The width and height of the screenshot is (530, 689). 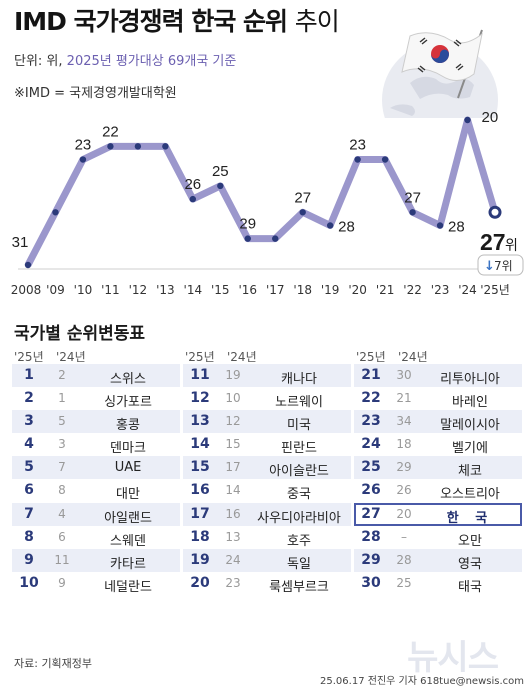 I want to click on rank-2025: 13, so click(x=200, y=421).